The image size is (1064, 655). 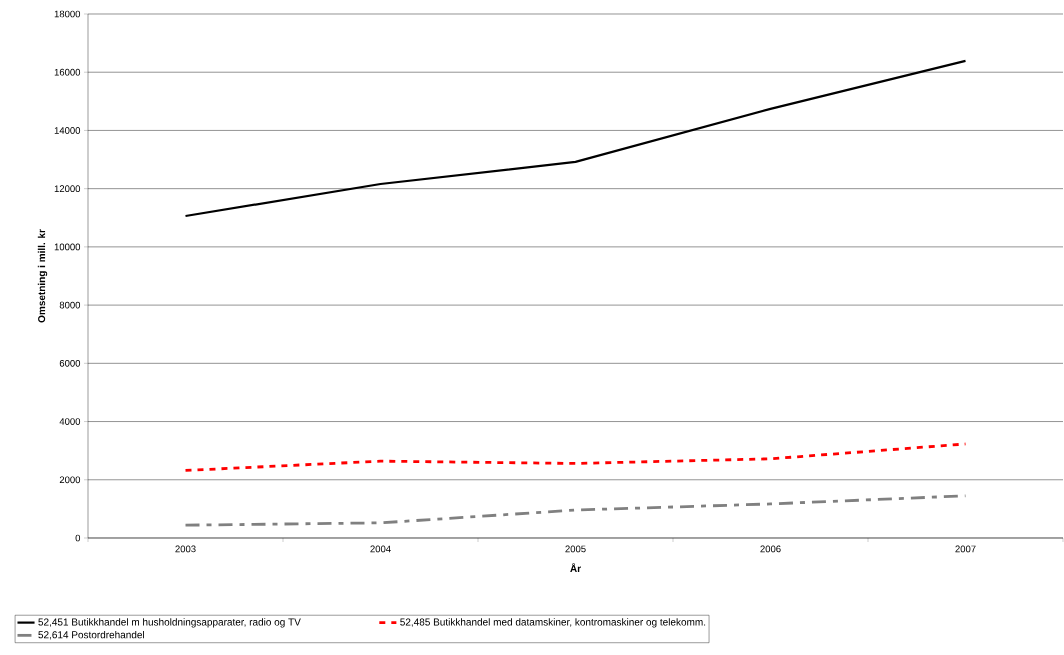 I want to click on x-tick-label: 2004, so click(x=380, y=549).